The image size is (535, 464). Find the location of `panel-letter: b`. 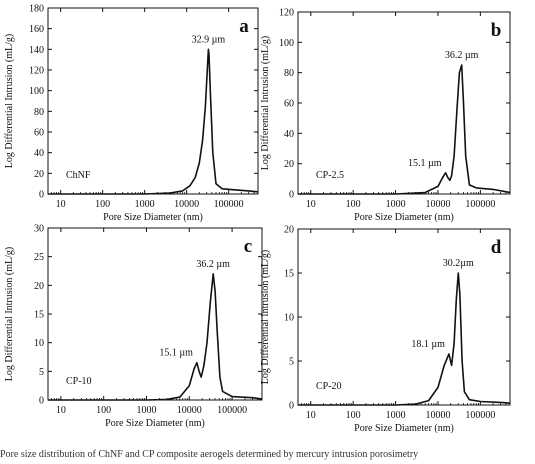

panel-letter: b is located at coordinates (496, 30).